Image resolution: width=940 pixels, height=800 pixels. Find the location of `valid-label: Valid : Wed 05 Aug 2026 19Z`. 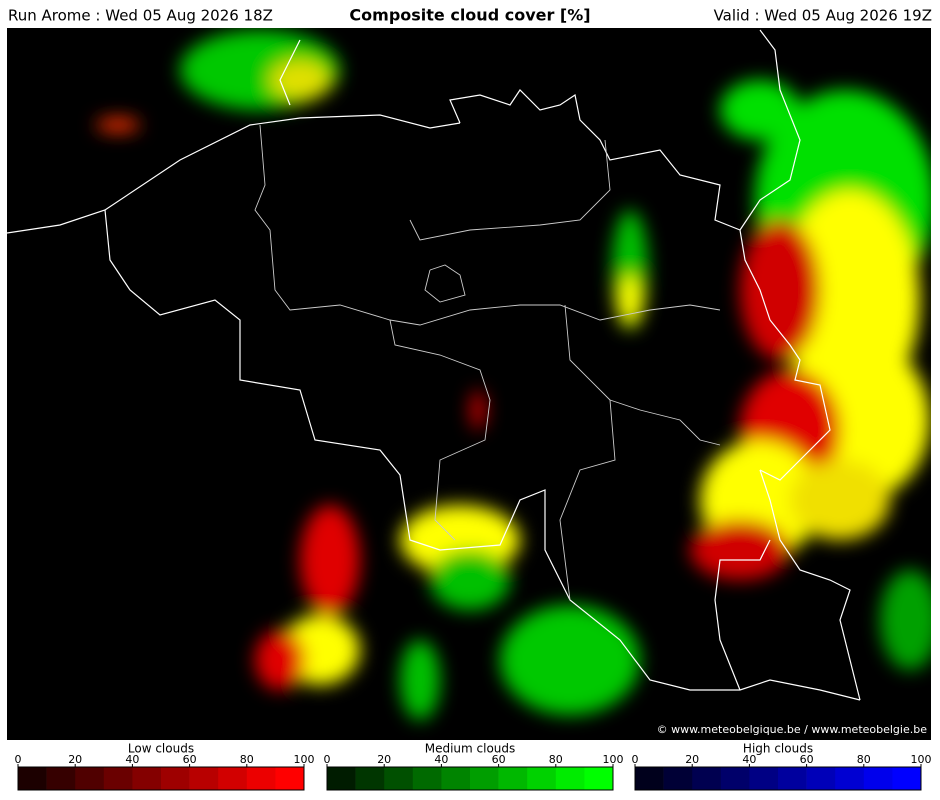

valid-label: Valid : Wed 05 Aug 2026 19Z is located at coordinates (823, 16).